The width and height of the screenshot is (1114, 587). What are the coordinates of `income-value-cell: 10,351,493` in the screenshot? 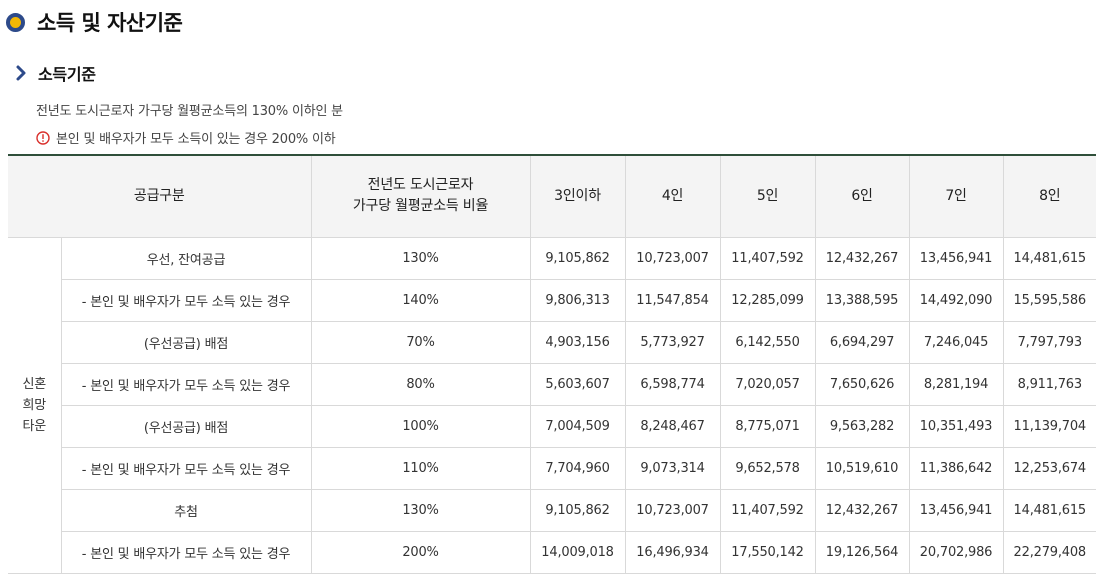 It's located at (956, 426).